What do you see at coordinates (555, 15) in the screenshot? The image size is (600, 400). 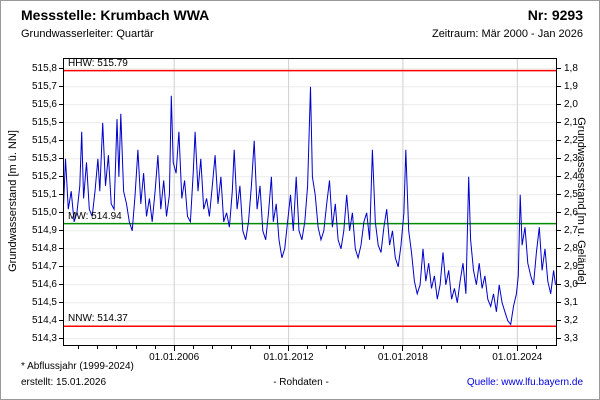 I see `station-number: Nr: 9293` at bounding box center [555, 15].